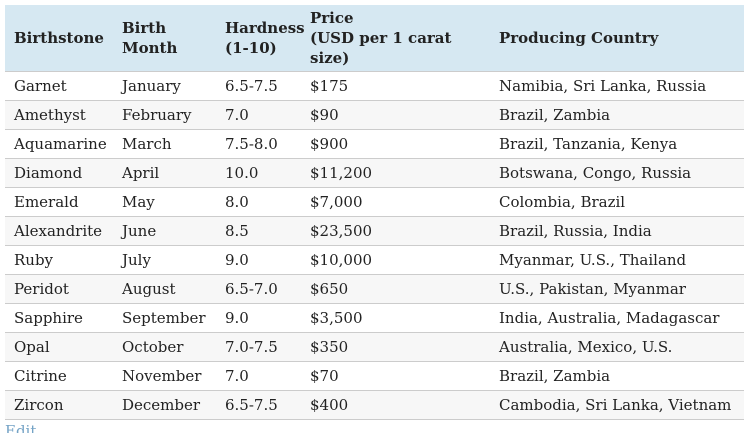 The width and height of the screenshot is (753, 433). I want to click on cell-price: $7,000, so click(395, 202).